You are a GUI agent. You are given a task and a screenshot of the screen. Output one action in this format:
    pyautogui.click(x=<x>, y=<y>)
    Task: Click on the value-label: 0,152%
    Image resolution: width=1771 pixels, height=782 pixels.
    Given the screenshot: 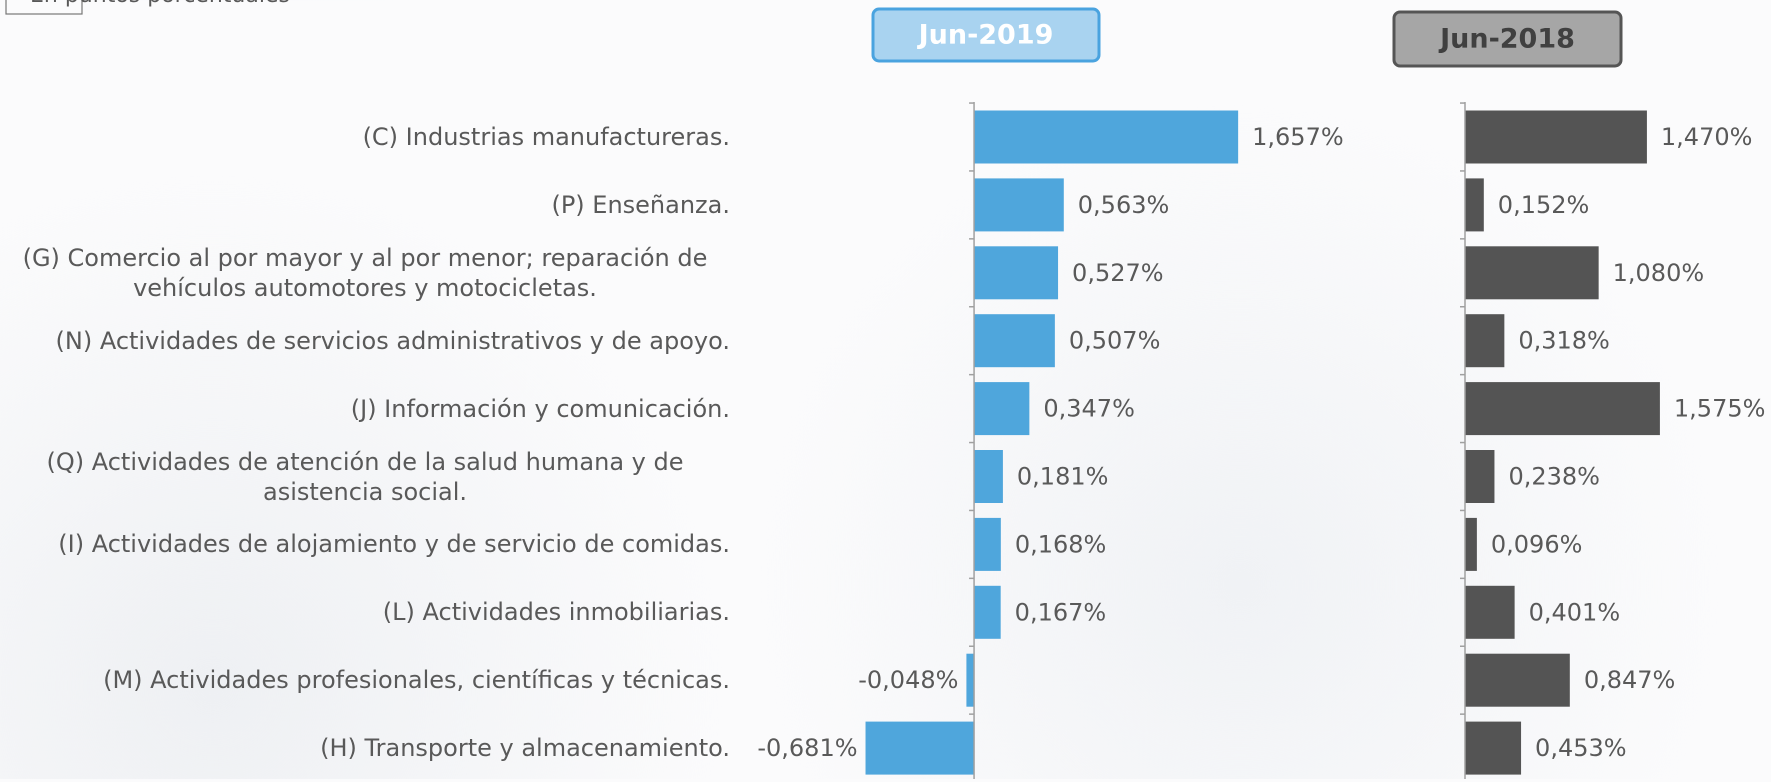 What is the action you would take?
    pyautogui.click(x=1544, y=205)
    